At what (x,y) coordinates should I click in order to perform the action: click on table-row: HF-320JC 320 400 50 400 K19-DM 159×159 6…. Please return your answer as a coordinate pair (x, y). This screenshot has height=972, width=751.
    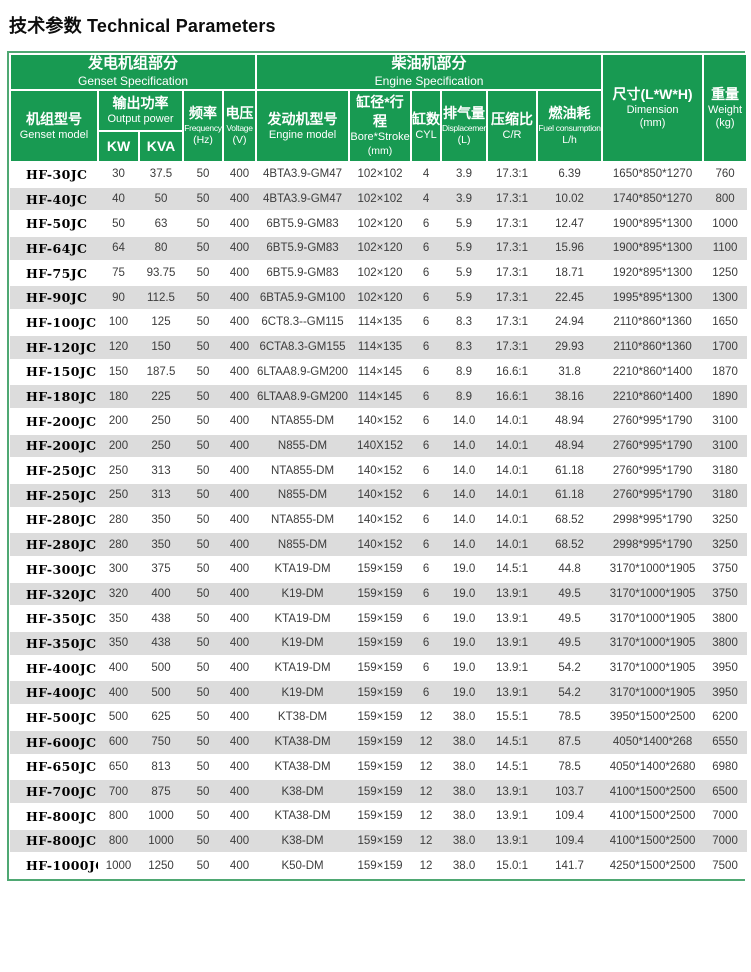
    Looking at the image, I should click on (379, 594).